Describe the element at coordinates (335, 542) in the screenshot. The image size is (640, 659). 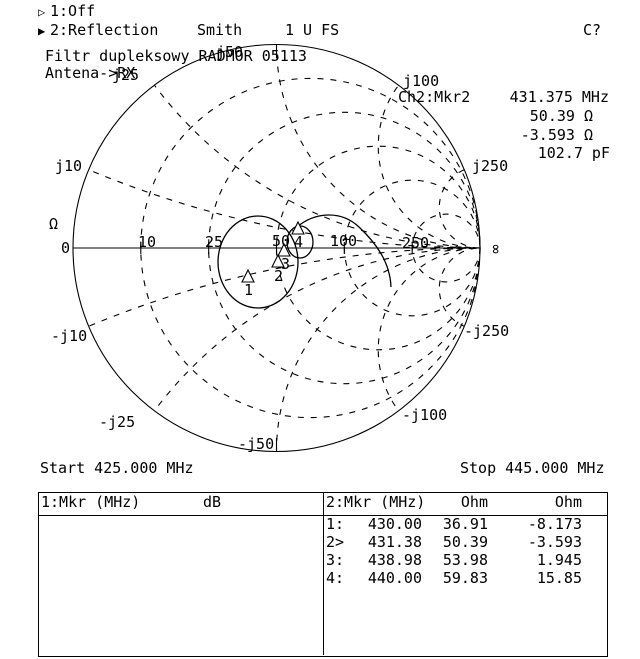
I see `row-2-num: 2>` at that location.